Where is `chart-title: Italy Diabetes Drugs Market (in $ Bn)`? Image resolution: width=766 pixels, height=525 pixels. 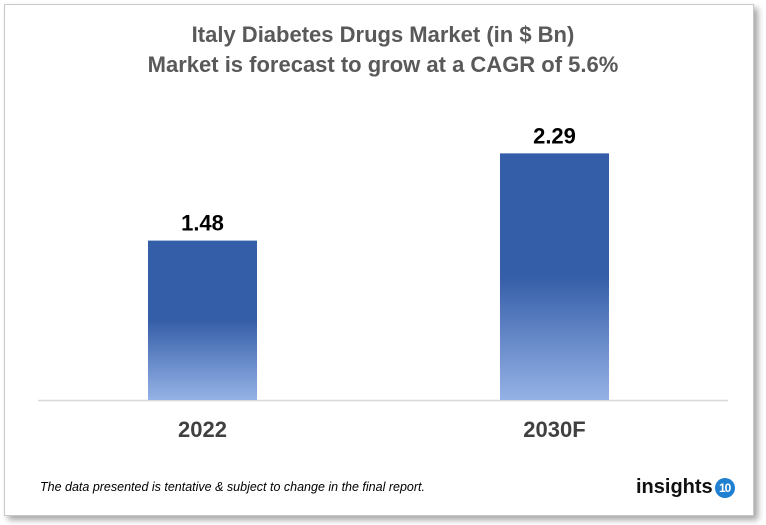 chart-title: Italy Diabetes Drugs Market (in $ Bn) is located at coordinates (383, 34).